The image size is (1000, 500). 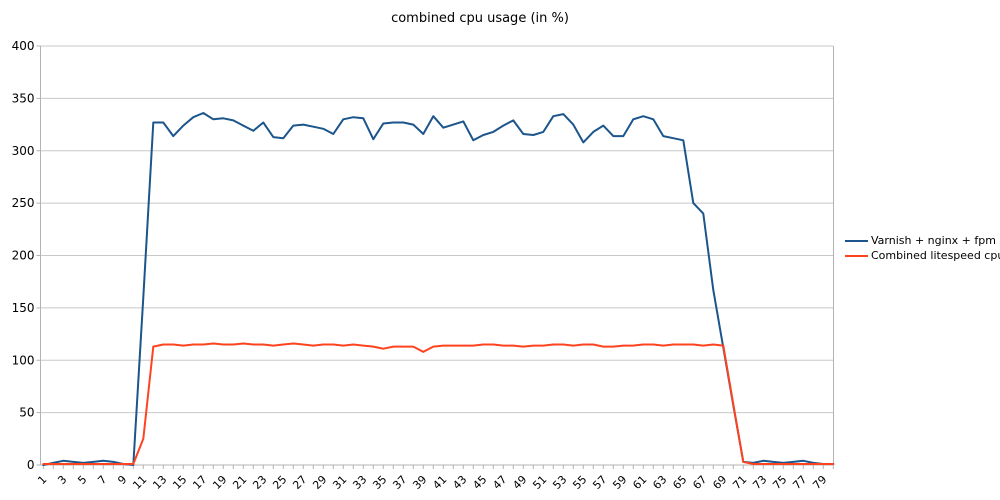 I want to click on x-tick-label: 5, so click(x=82, y=480).